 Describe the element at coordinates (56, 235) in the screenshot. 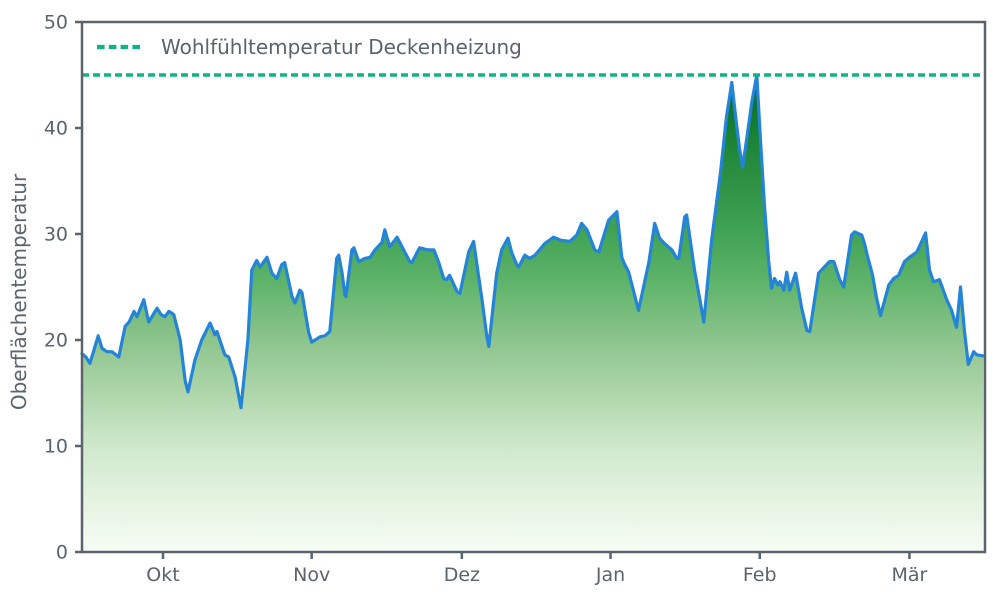

I see `y-tick-label: 30` at that location.